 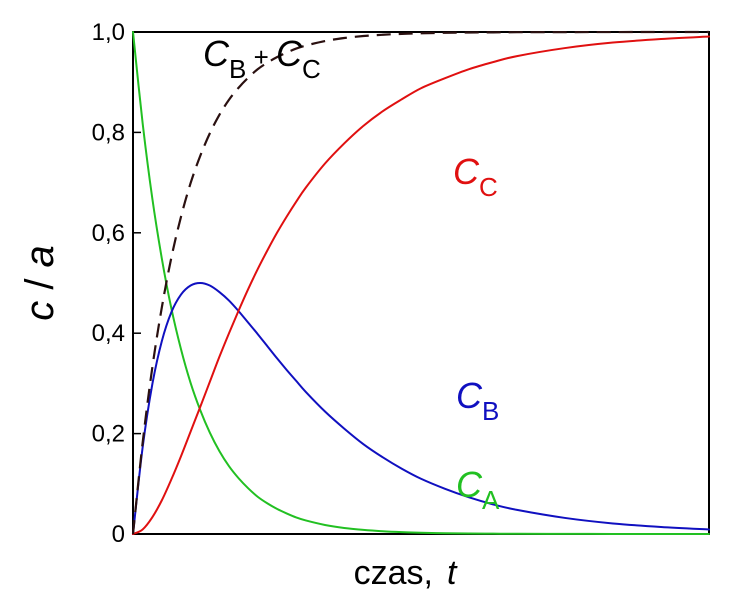 What do you see at coordinates (452, 573) in the screenshot?
I see `x-axis-title-var: t` at bounding box center [452, 573].